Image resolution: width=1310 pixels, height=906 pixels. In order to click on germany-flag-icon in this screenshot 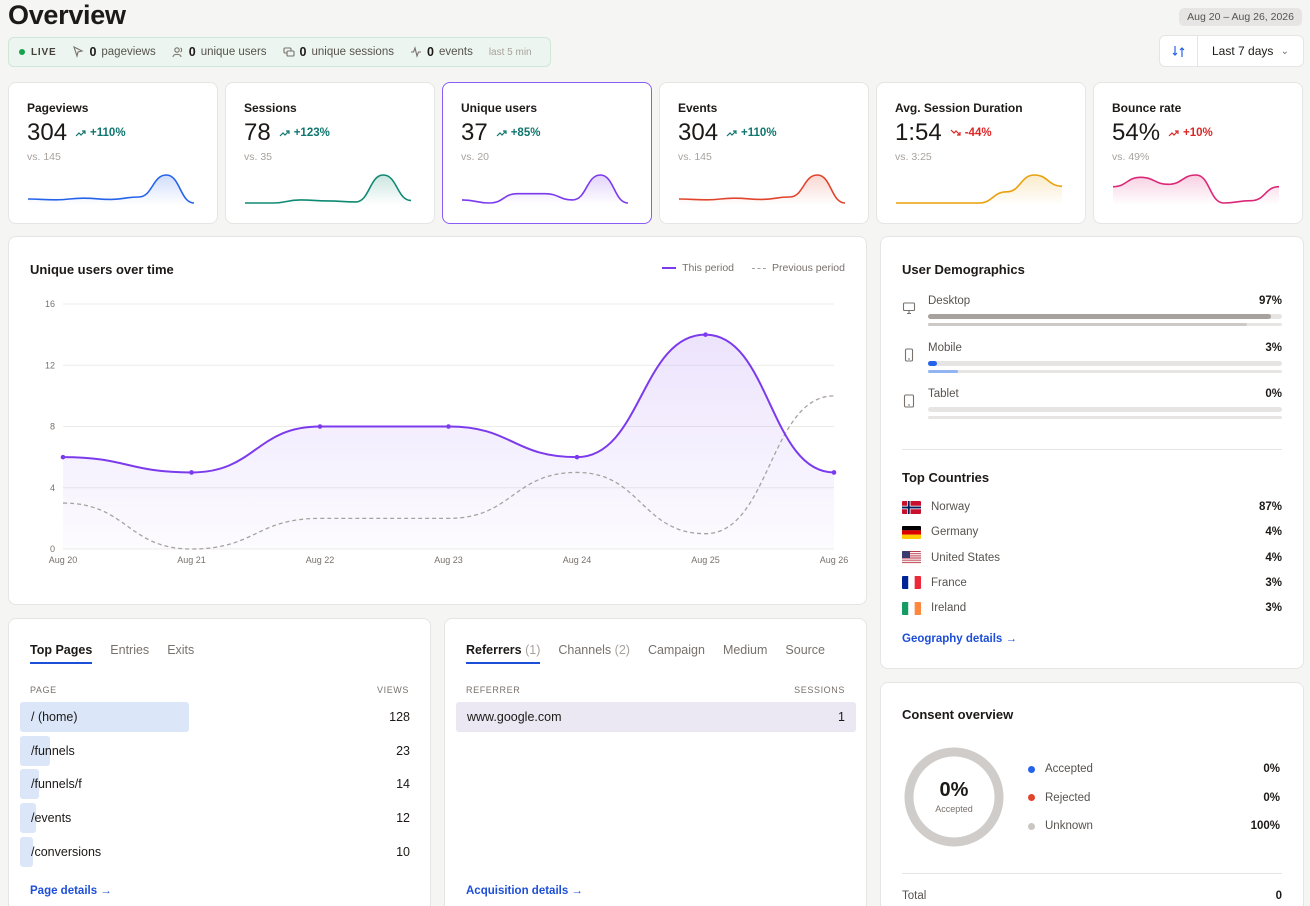, I will do `click(911, 532)`.